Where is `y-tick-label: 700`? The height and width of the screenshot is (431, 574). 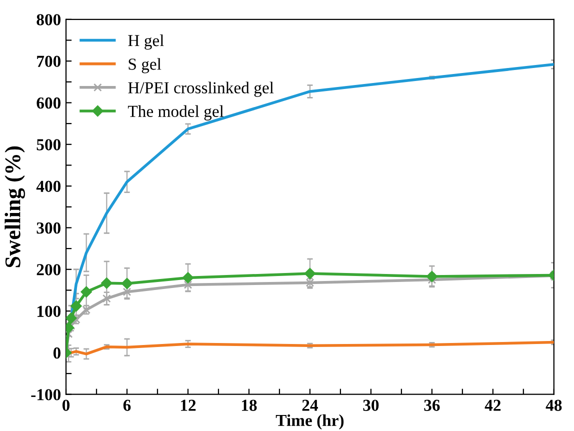
y-tick-label: 700 is located at coordinates (49, 62).